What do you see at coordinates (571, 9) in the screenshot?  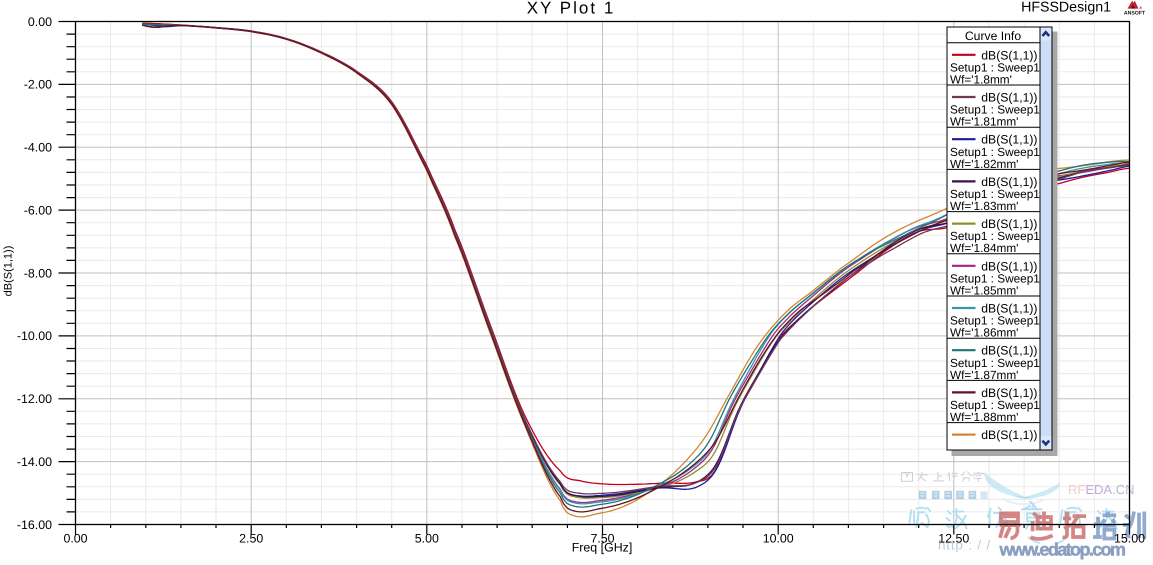 I see `svg-text: XY Plot 1` at bounding box center [571, 9].